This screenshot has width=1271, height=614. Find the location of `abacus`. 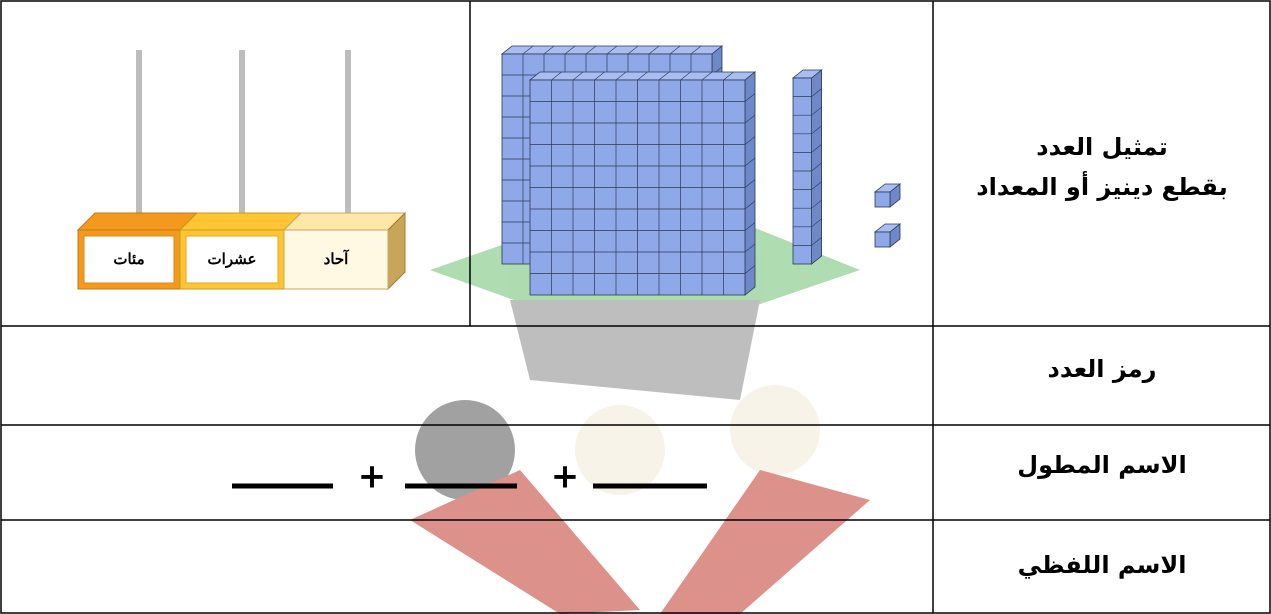

abacus is located at coordinates (241, 170).